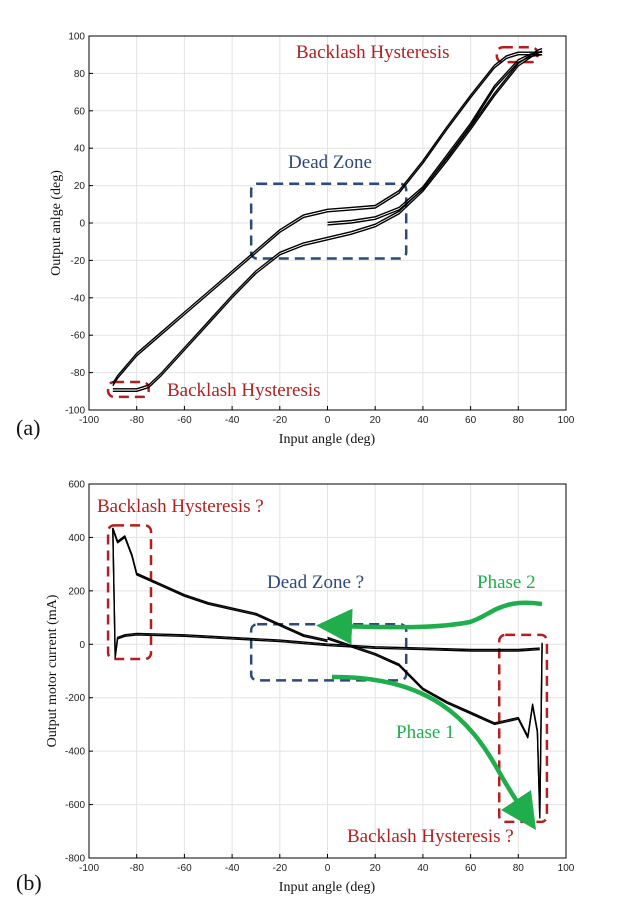 This screenshot has height=914, width=624. I want to click on chart-b-y-tick-label: -200, so click(75, 698).